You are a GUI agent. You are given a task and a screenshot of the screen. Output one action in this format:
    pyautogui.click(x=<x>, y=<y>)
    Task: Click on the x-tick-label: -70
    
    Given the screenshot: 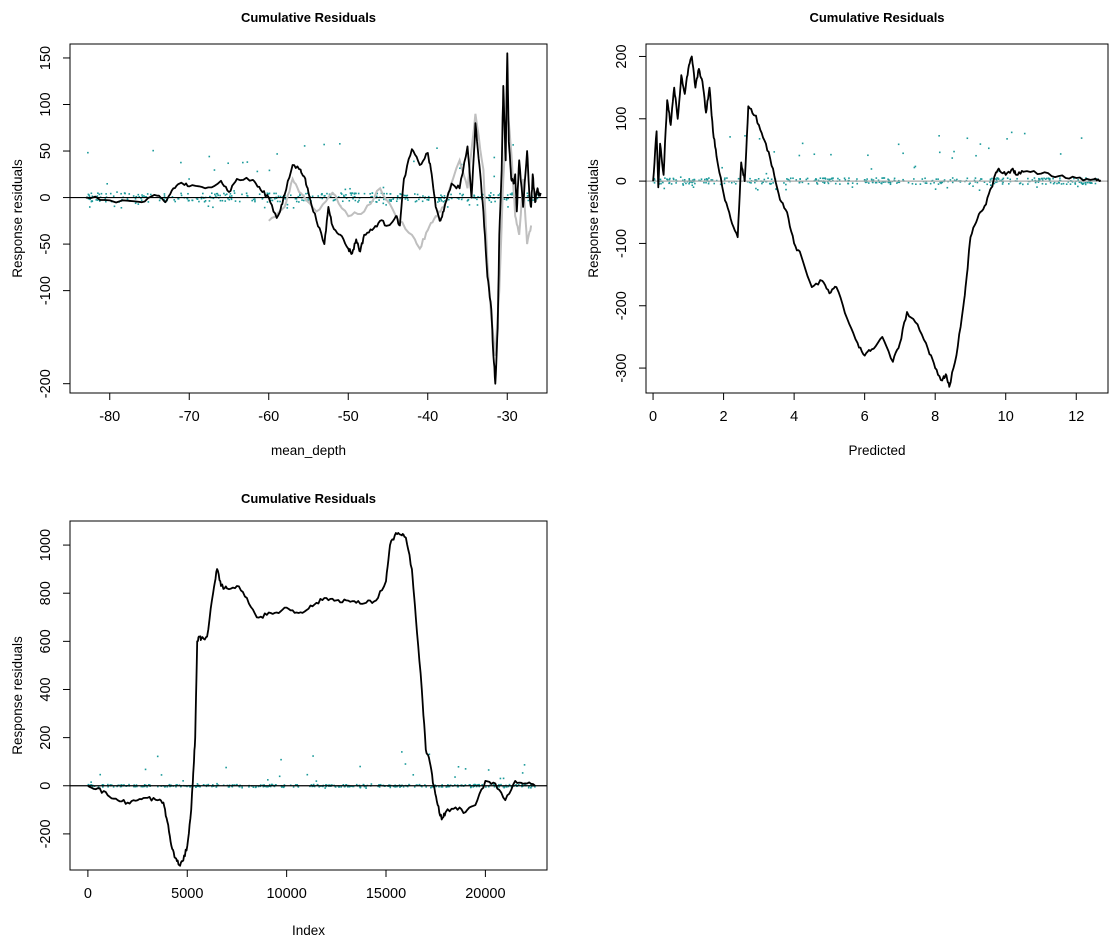 What is the action you would take?
    pyautogui.click(x=189, y=417)
    